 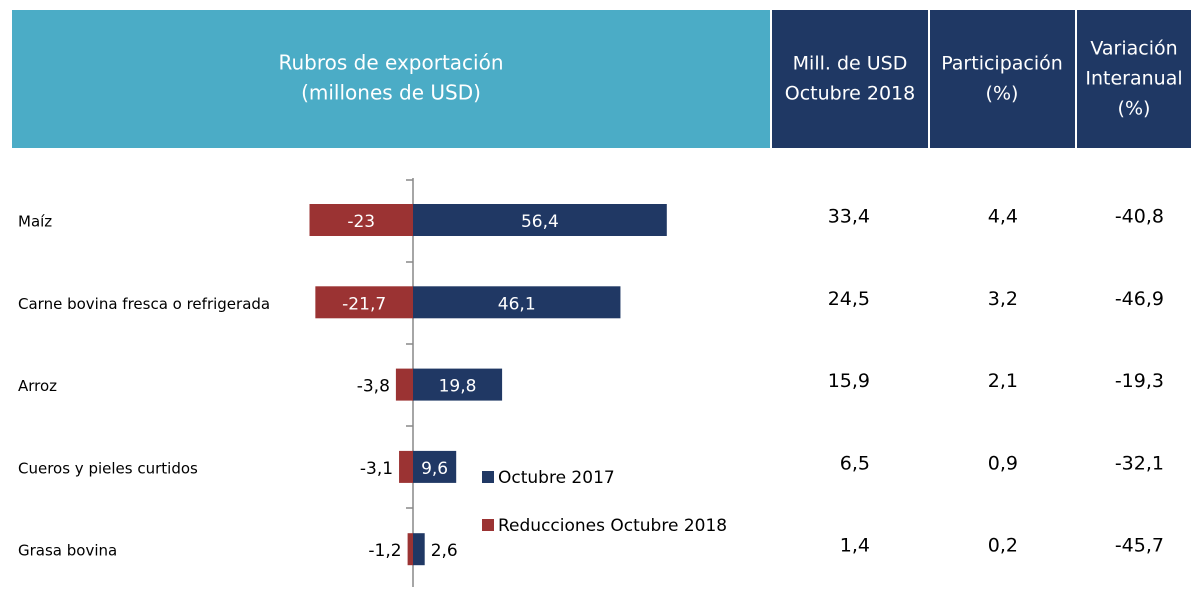 What do you see at coordinates (1139, 546) in the screenshot?
I see `table-cell: -45,7` at bounding box center [1139, 546].